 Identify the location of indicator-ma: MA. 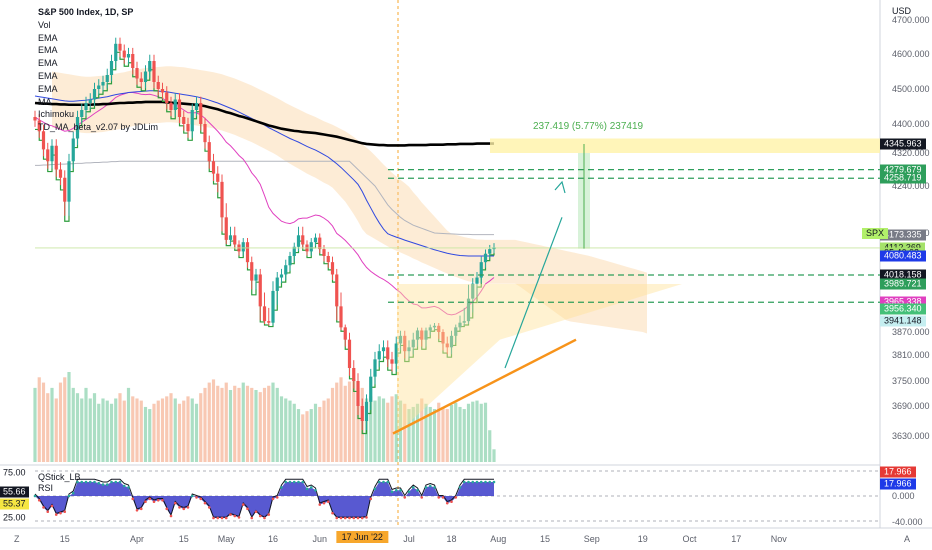
(45, 101).